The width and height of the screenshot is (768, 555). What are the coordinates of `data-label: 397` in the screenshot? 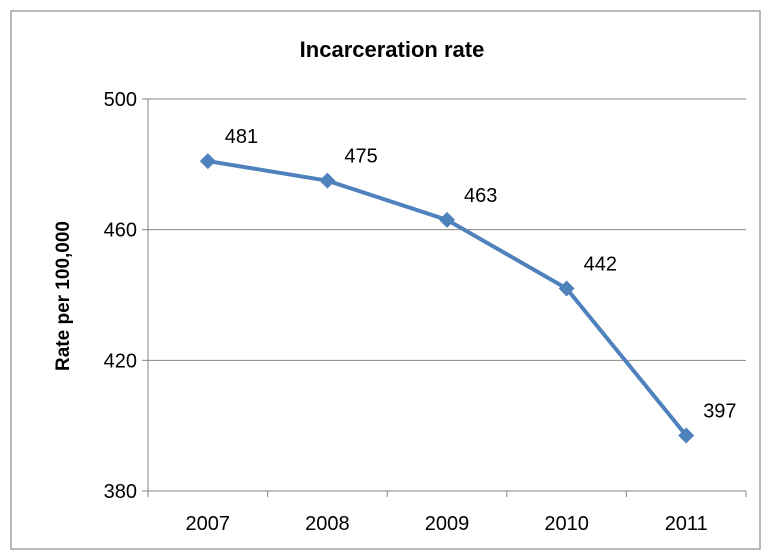 It's located at (719, 411).